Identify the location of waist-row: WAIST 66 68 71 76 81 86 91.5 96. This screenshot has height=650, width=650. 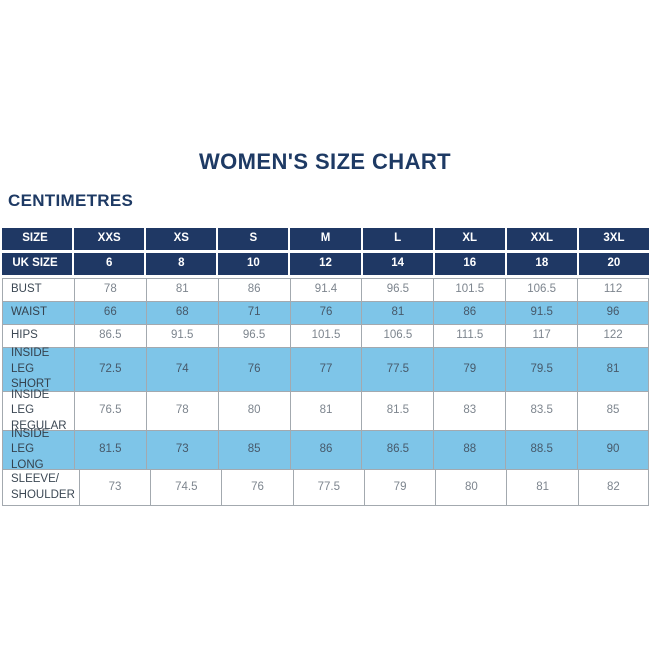
(325, 312).